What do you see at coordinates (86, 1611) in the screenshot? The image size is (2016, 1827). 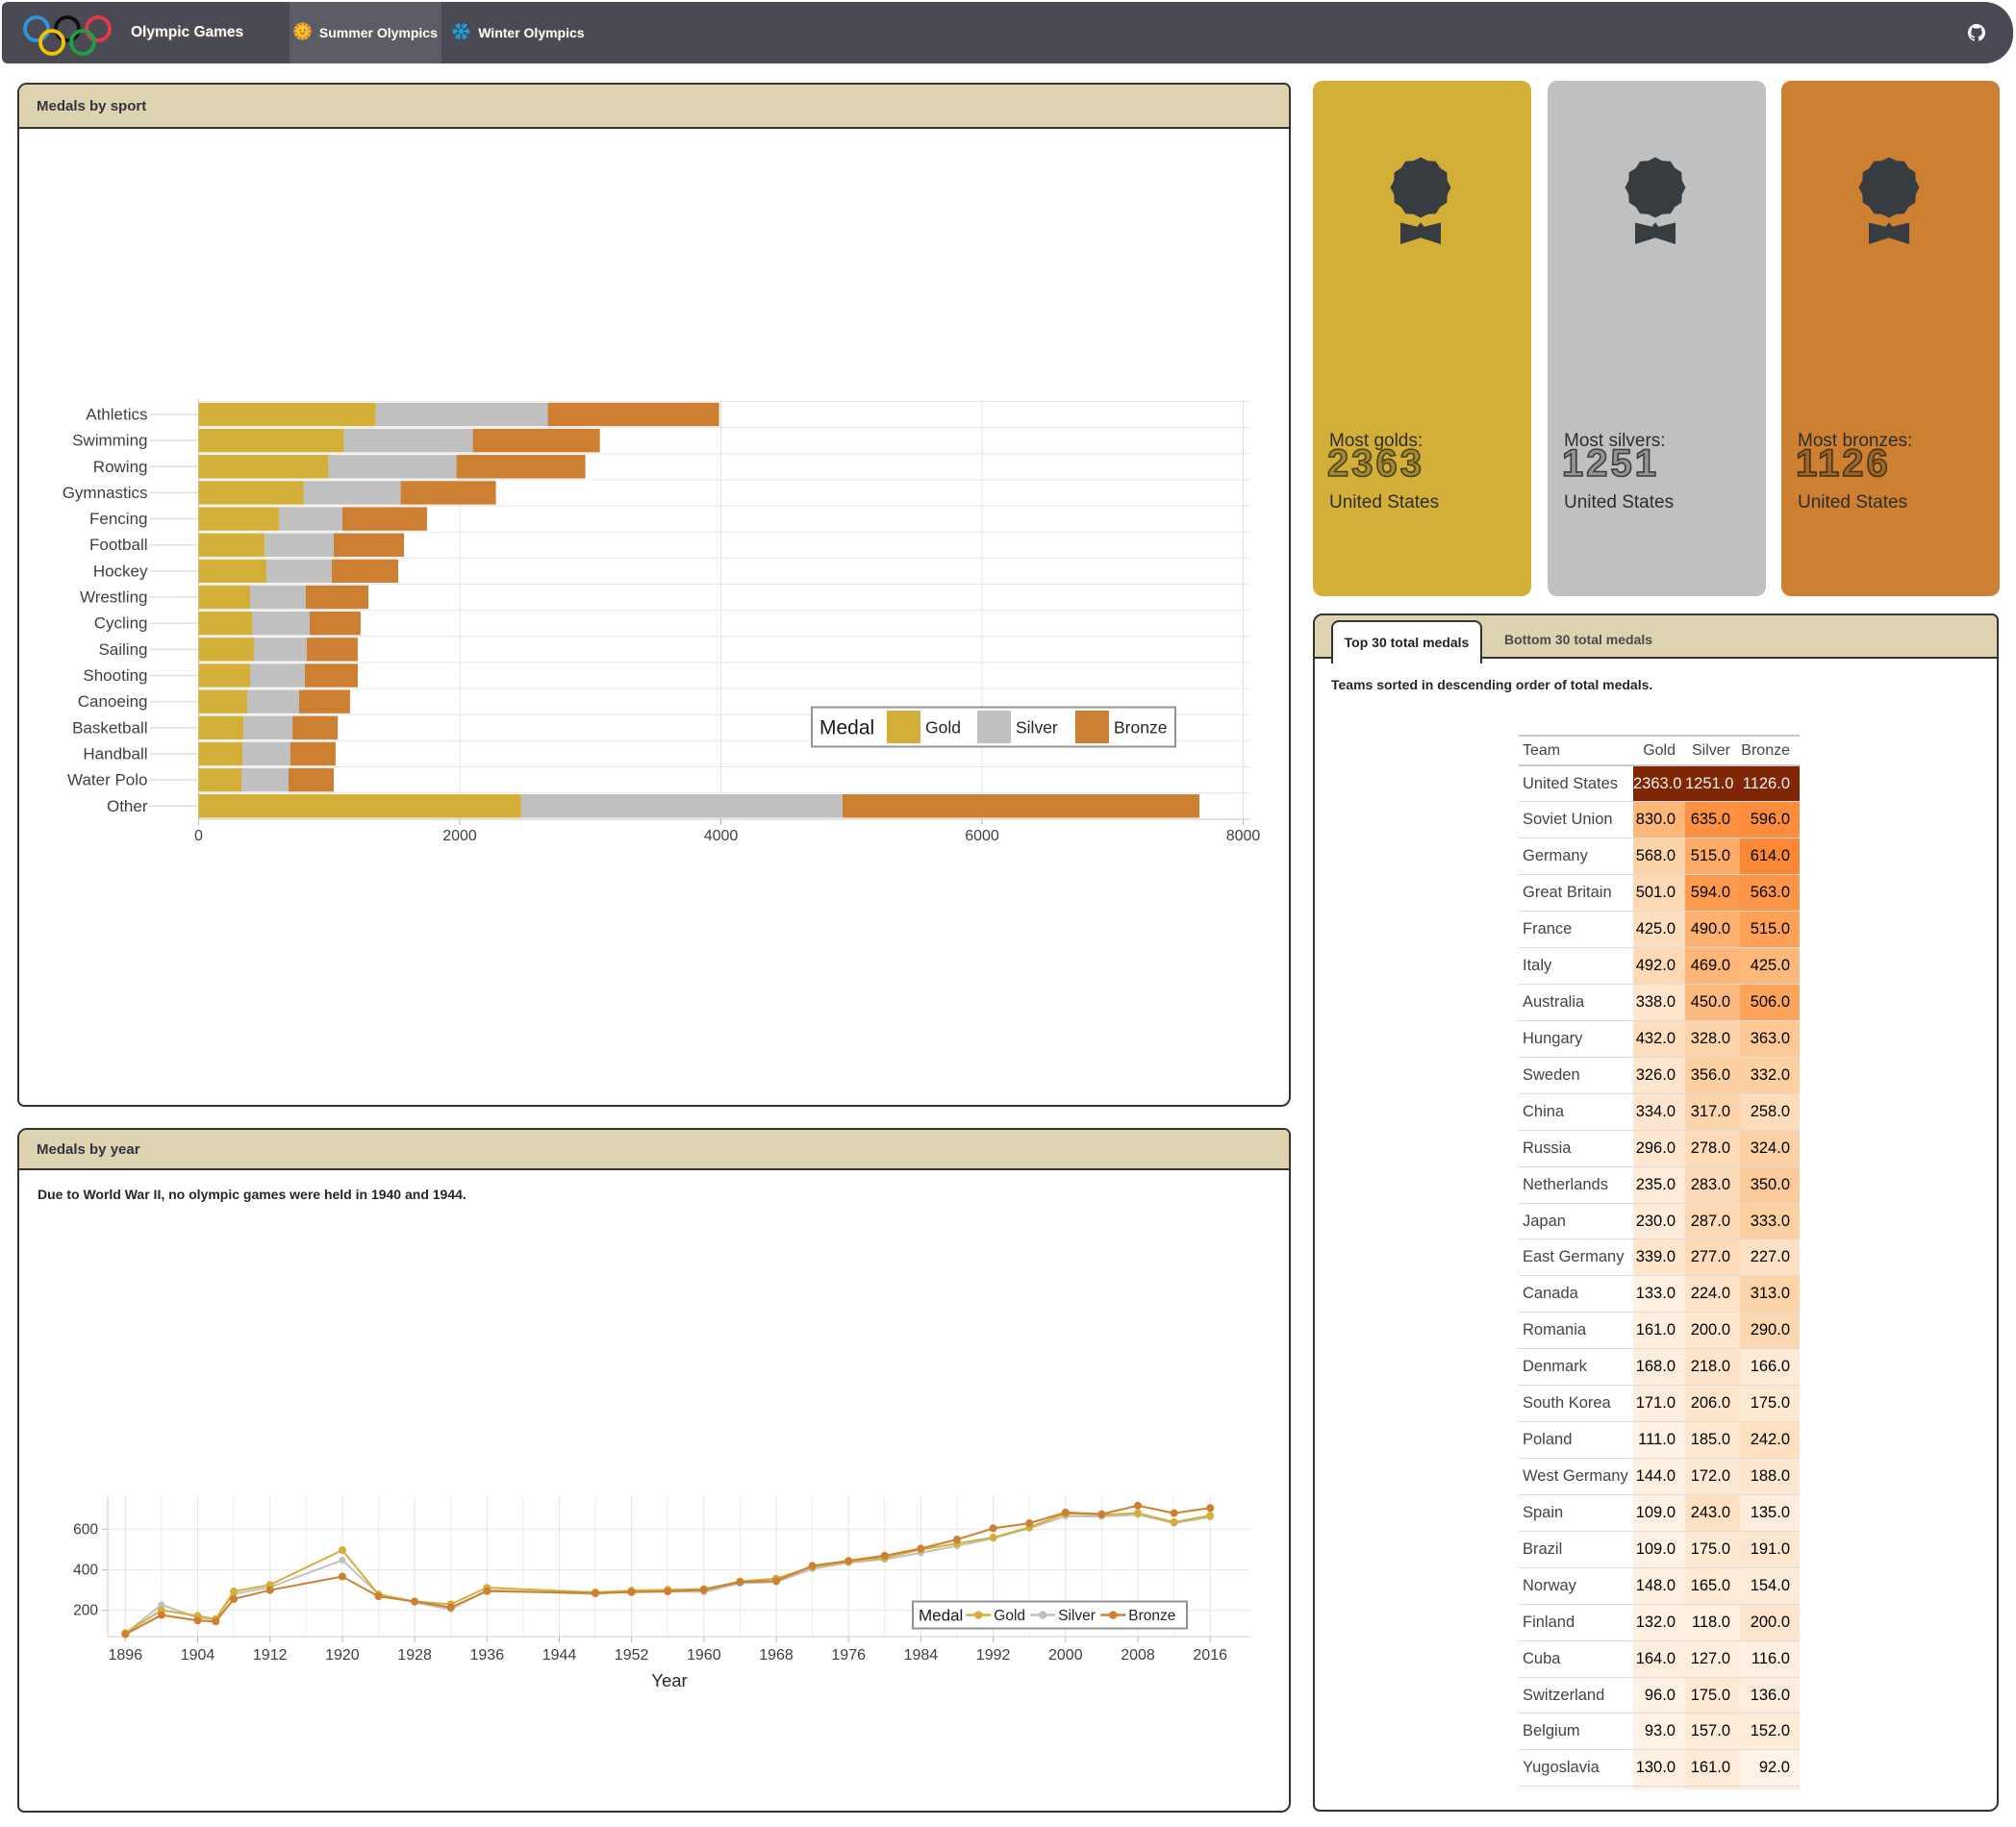 I see `svg-text: 200` at bounding box center [86, 1611].